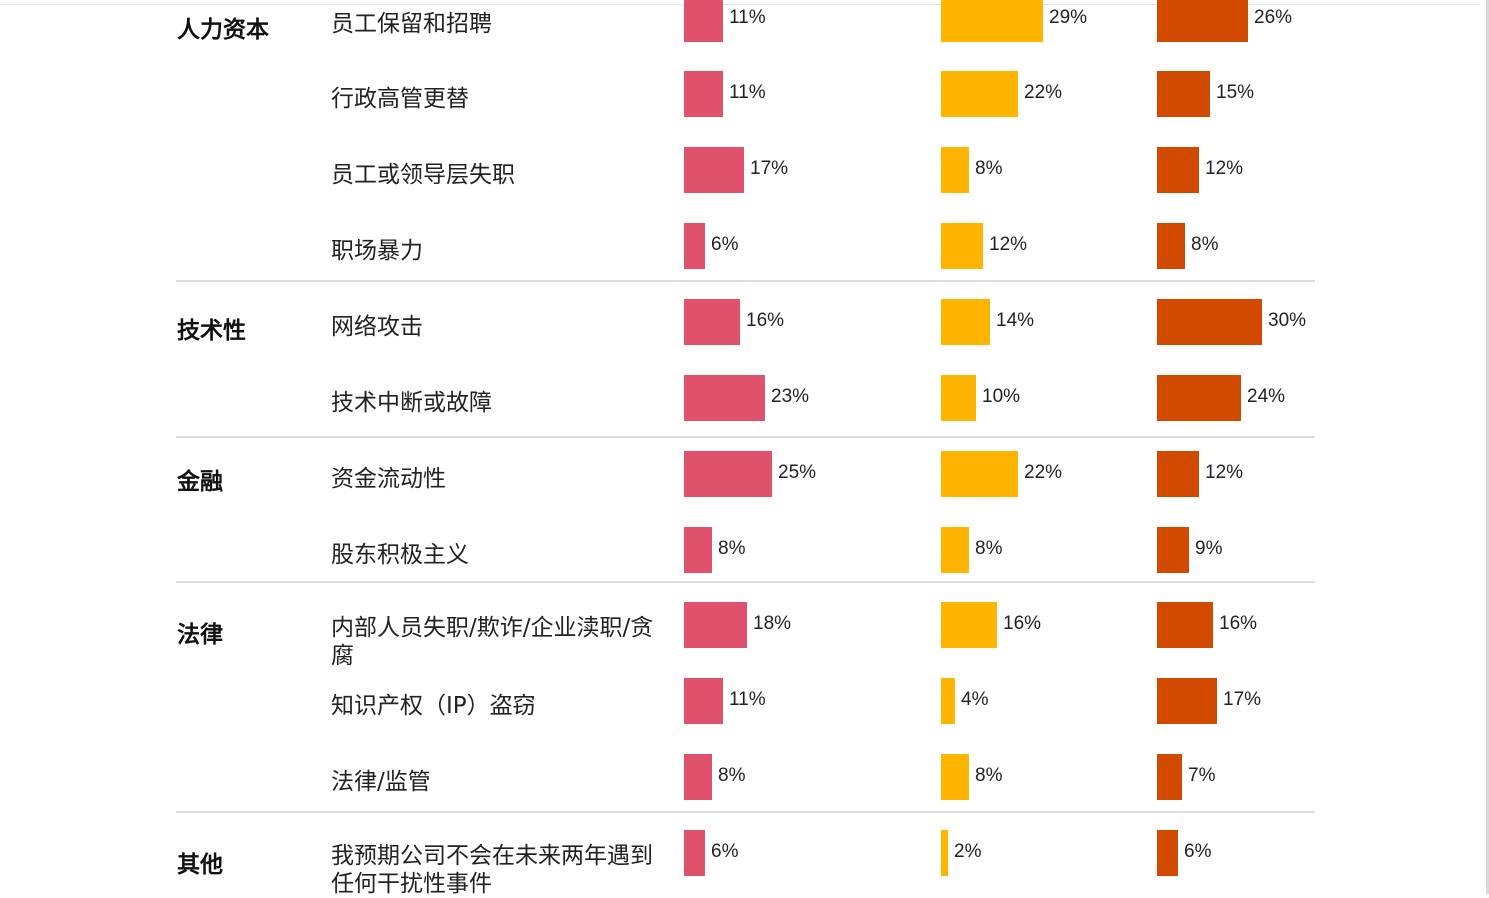  I want to click on data-label: 18%, so click(772, 623).